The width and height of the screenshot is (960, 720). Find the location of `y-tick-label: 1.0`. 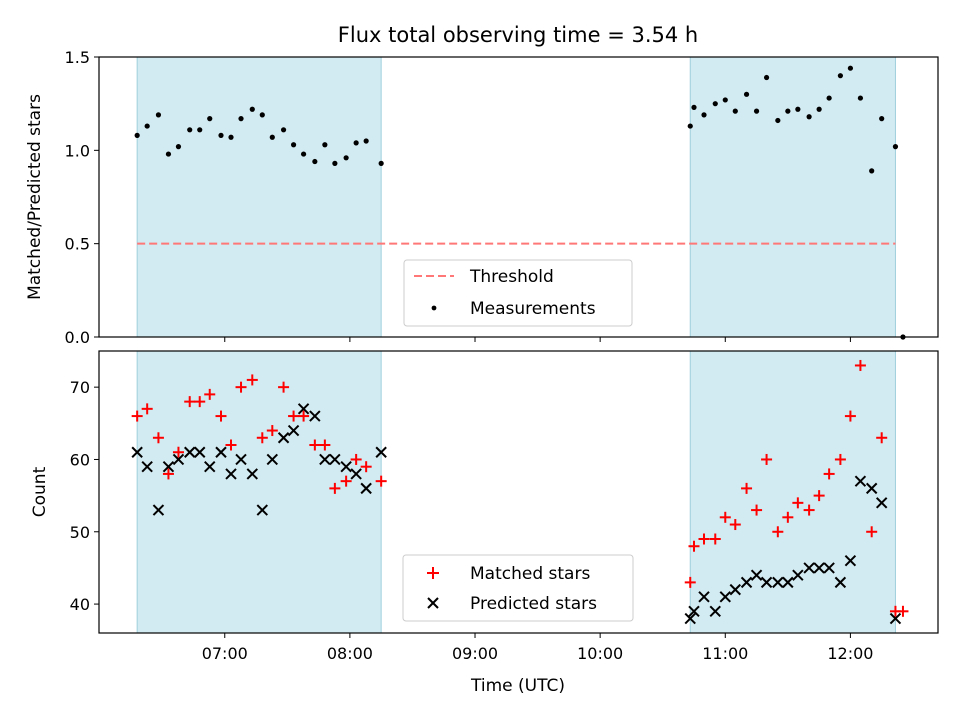

y-tick-label: 1.0 is located at coordinates (77, 150).